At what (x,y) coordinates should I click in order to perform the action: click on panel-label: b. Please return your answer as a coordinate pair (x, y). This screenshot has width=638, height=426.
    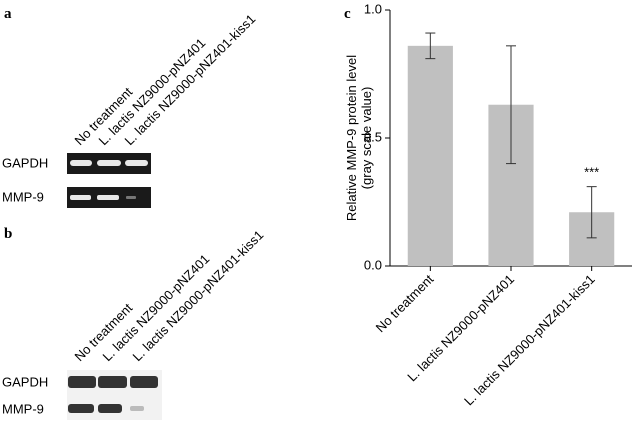
    Looking at the image, I should click on (8, 234).